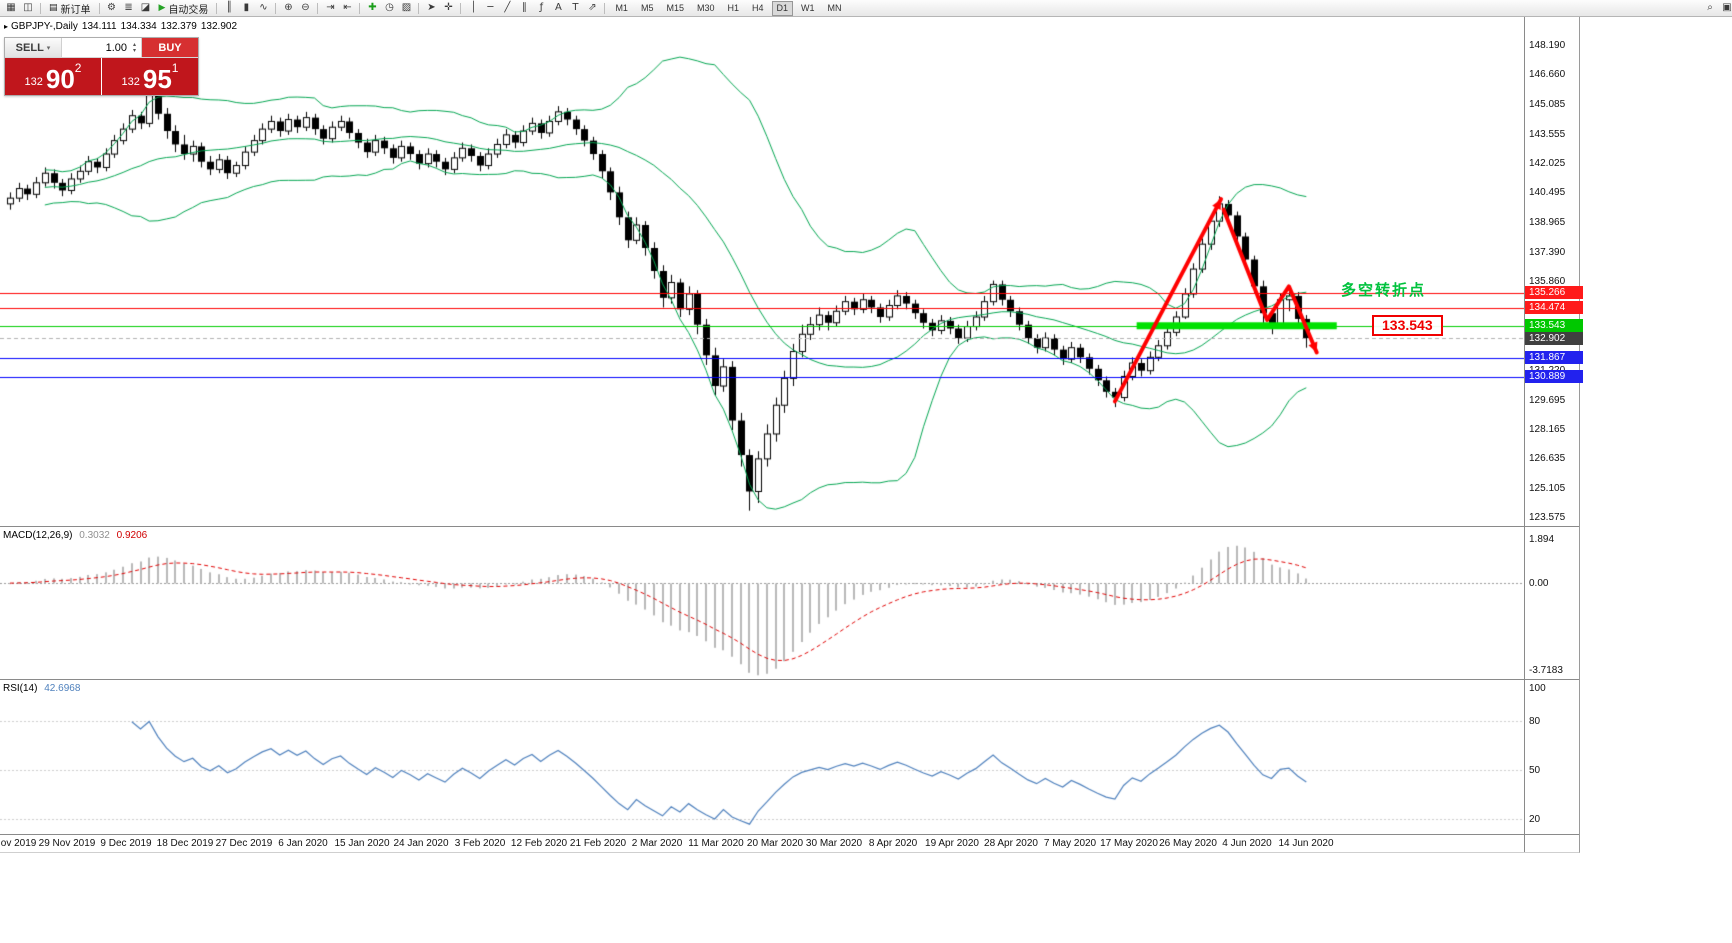 This screenshot has height=943, width=1732. I want to click on date-axis-label: 2 Mar 2020, so click(657, 843).